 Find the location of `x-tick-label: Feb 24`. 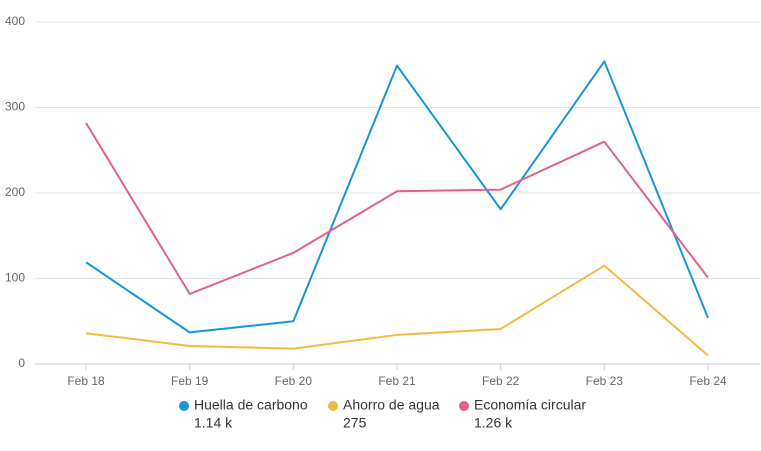

x-tick-label: Feb 24 is located at coordinates (708, 381).